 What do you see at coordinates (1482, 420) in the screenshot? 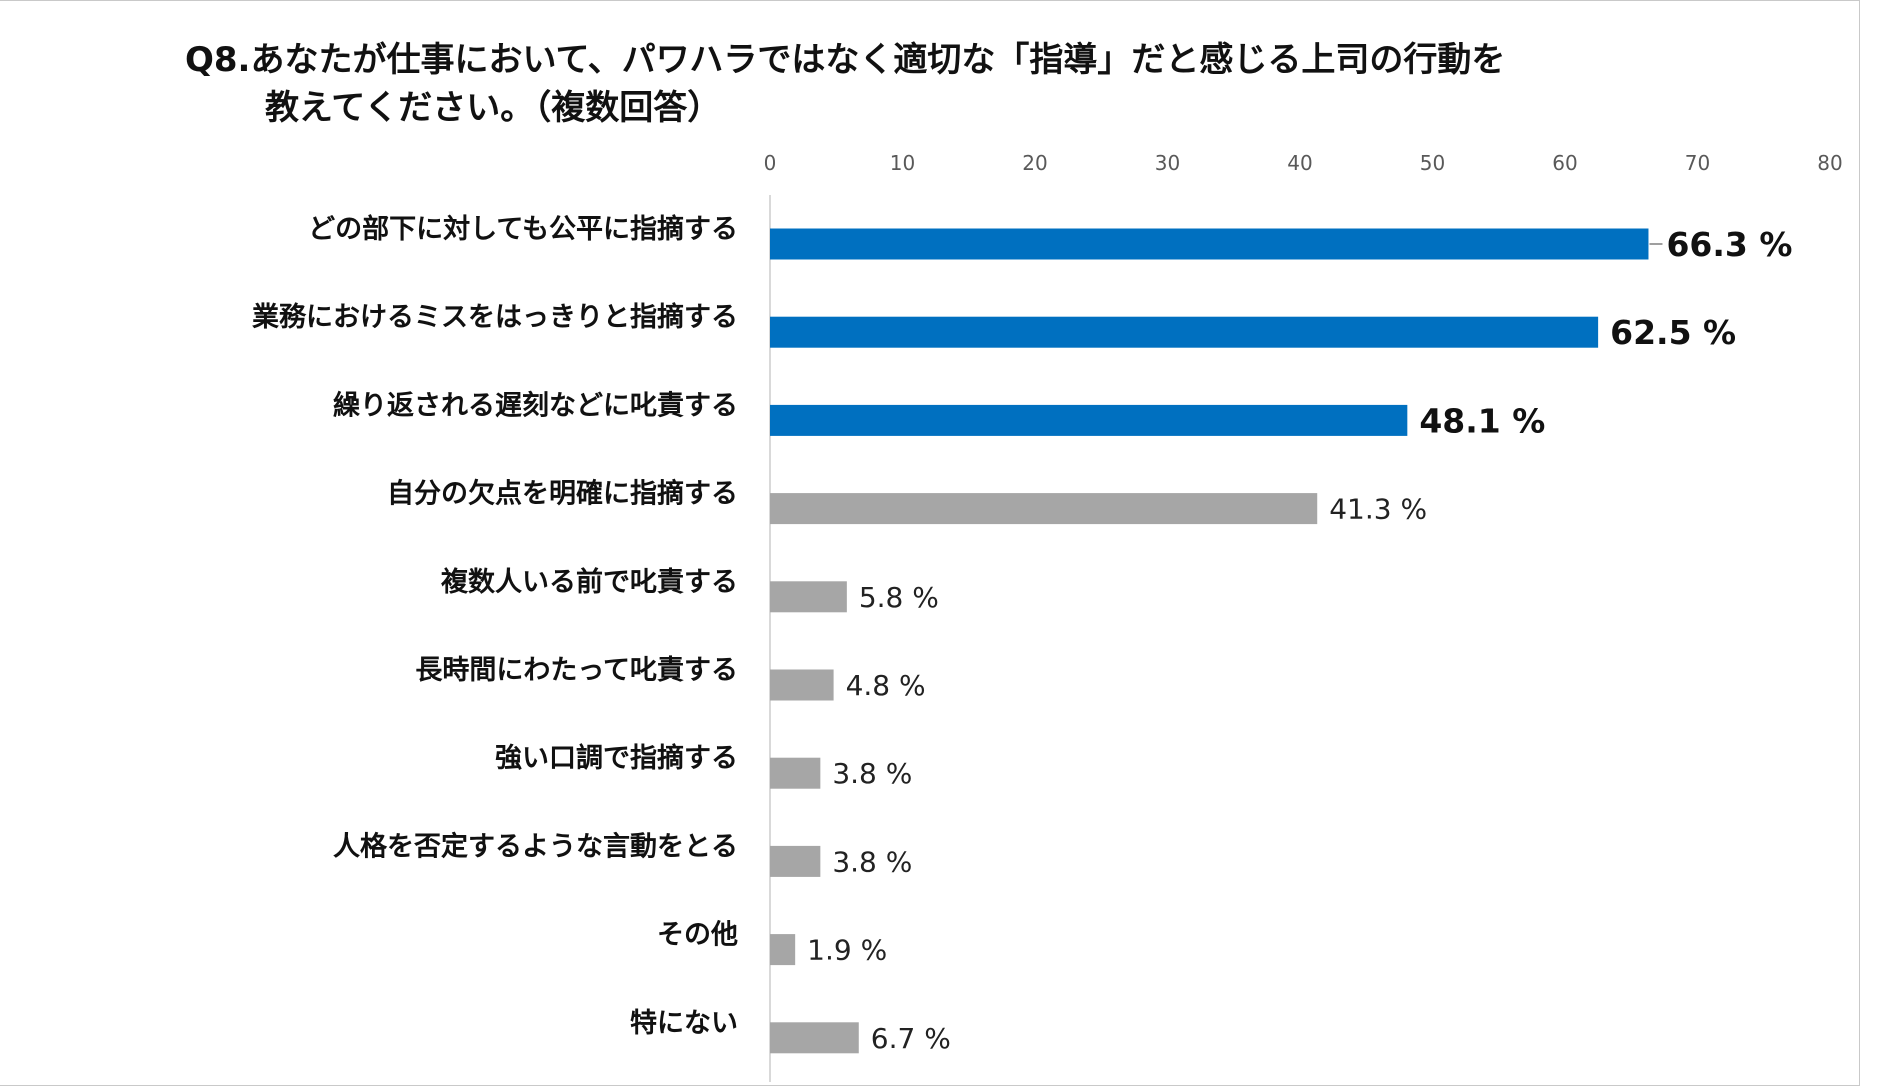
I see `value-label: 48.1 %` at bounding box center [1482, 420].